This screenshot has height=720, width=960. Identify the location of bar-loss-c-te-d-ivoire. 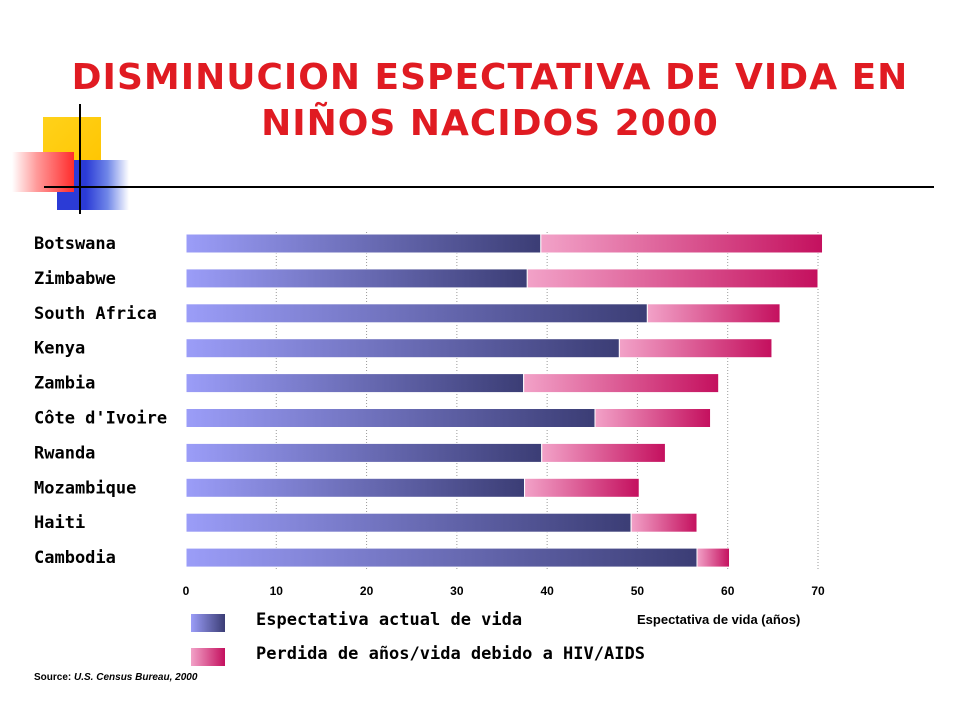
(653, 418).